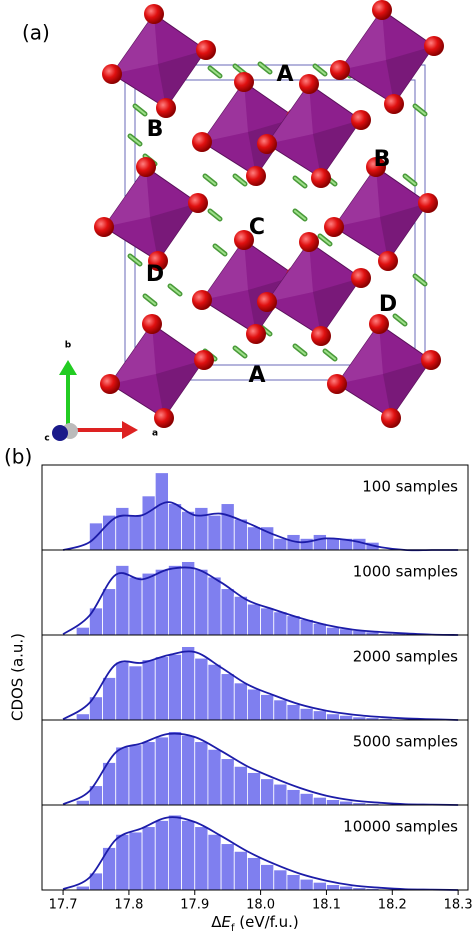 The width and height of the screenshot is (474, 932). I want to click on axis-label: a, so click(155, 434).